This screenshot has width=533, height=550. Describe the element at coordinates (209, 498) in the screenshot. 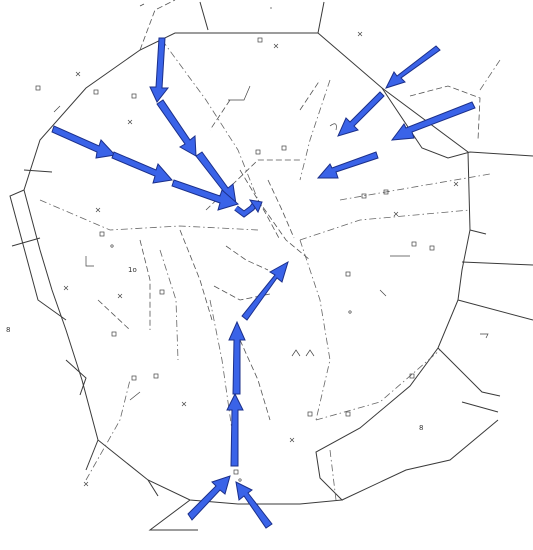

I see `arrow-south-left` at that location.